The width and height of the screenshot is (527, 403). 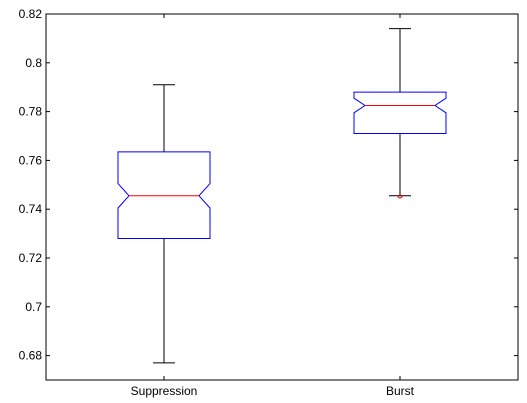 I want to click on y-tick-label: 0.78, so click(x=31, y=112).